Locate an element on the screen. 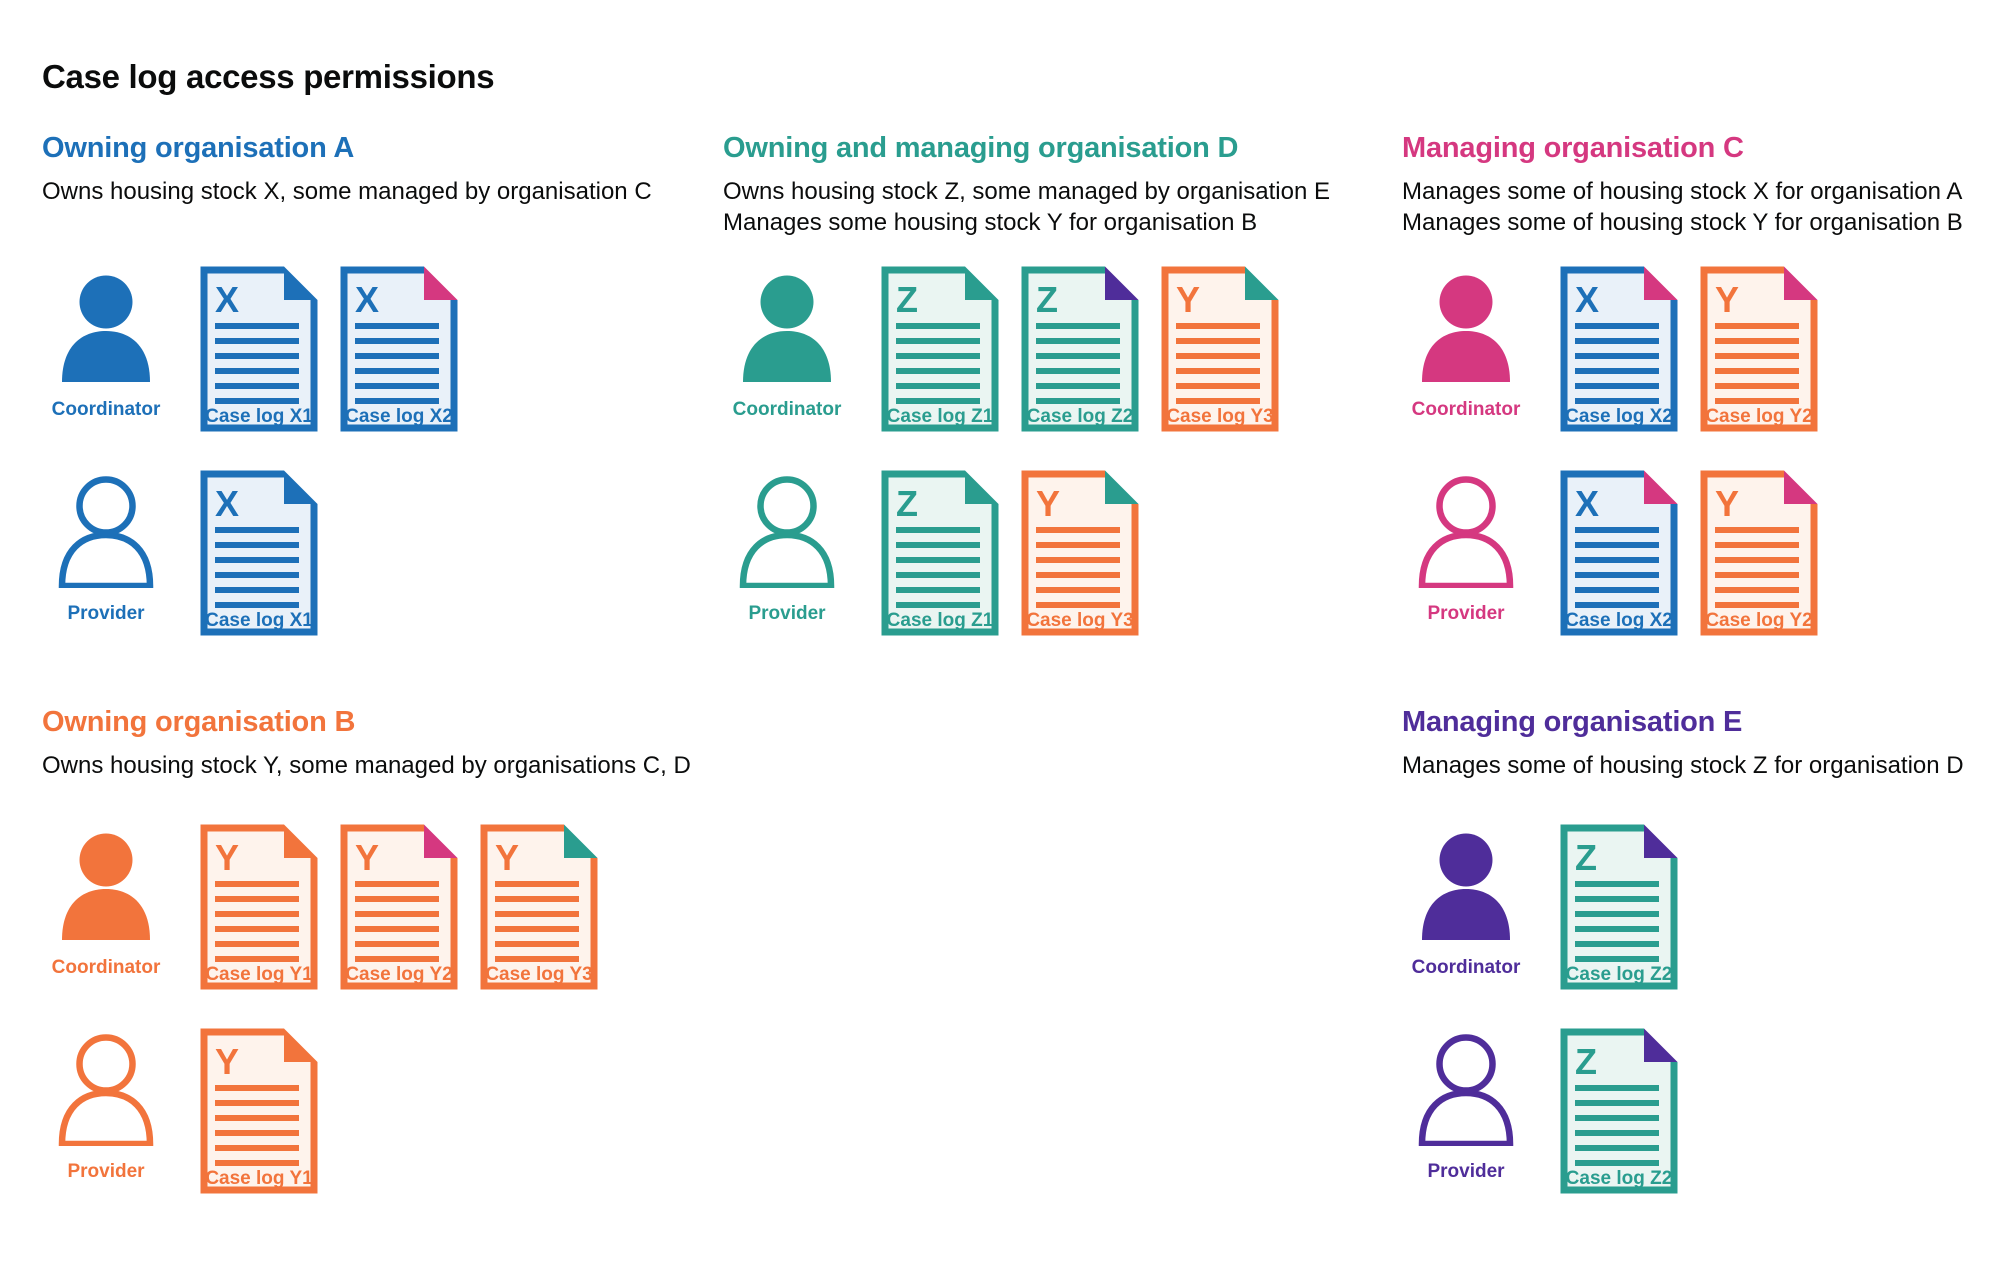  provider-row: Provider Z Case log Z2 is located at coordinates (1683, 1111).